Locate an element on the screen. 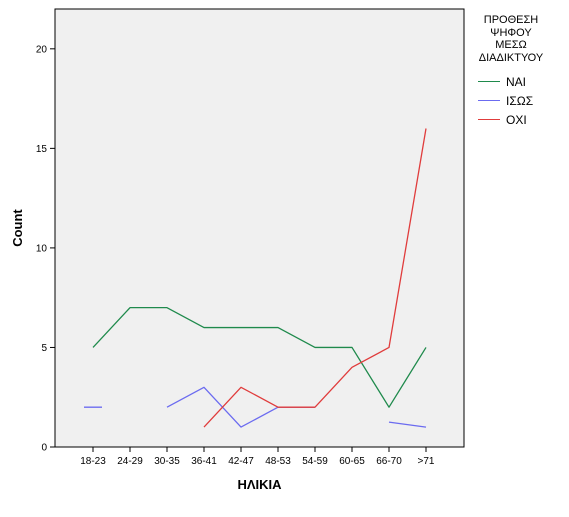 The width and height of the screenshot is (569, 517). legend-title: ΠΡΟΘΕΣΗ ΨΗΦΟΥ ΜΕΣΩ ΔΙΑΔΙΚΤΥΟΥ is located at coordinates (511, 39).